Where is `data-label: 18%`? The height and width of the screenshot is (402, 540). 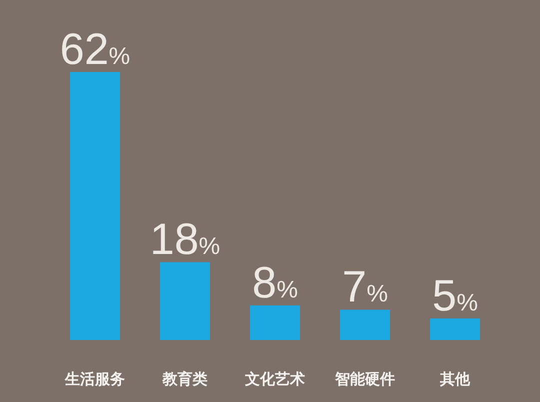
data-label: 18% is located at coordinates (185, 239).